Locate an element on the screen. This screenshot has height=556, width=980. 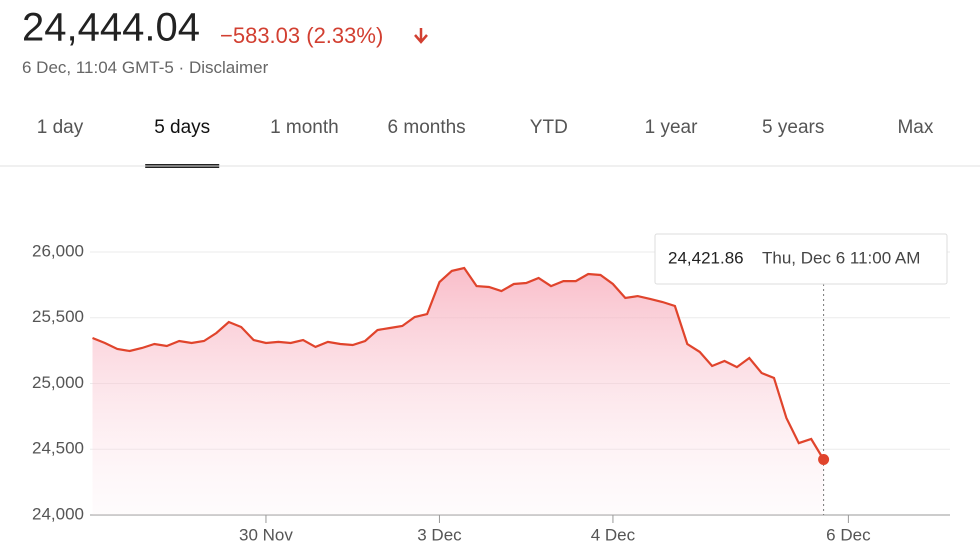
hover-dot is located at coordinates (824, 460).